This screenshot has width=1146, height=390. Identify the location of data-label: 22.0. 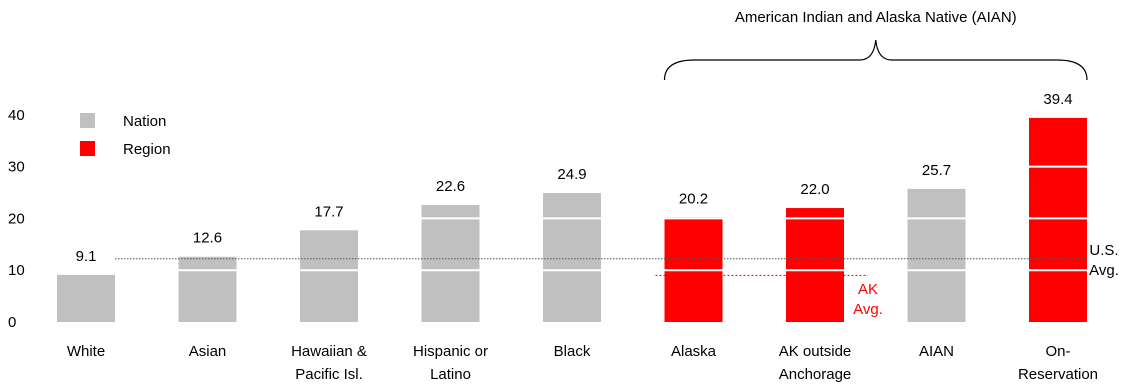
(814, 189).